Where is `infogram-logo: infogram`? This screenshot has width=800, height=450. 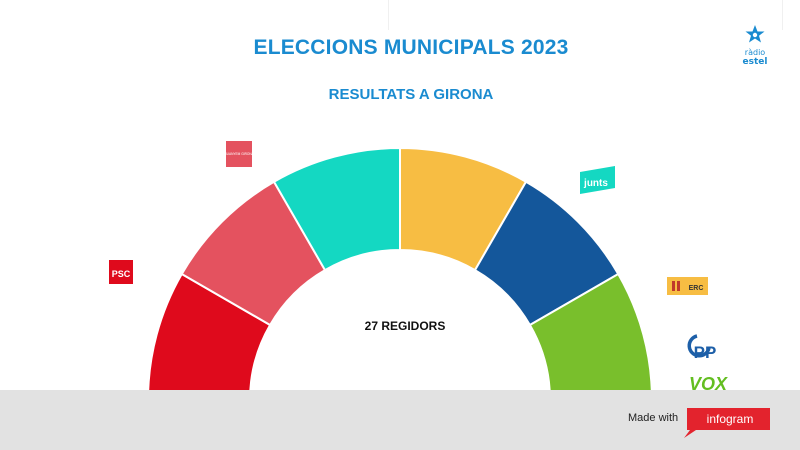
infogram-logo: infogram is located at coordinates (727, 423).